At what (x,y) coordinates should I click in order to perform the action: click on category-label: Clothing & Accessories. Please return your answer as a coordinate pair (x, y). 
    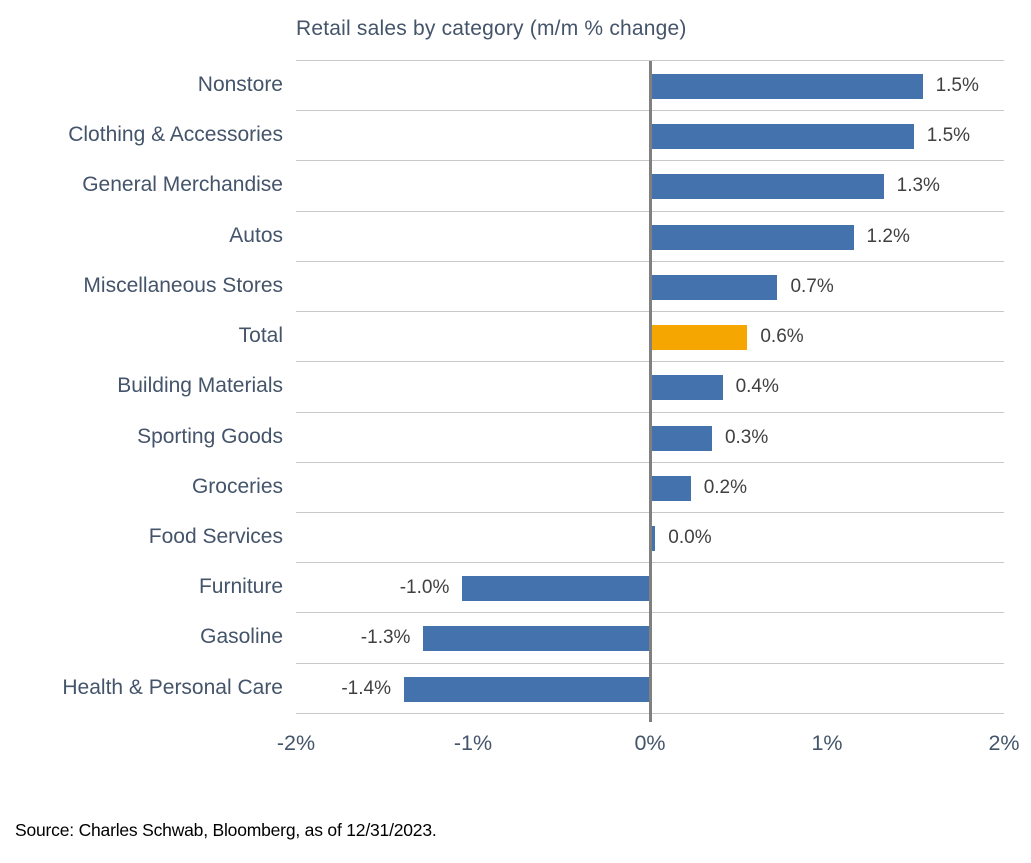
    Looking at the image, I should click on (175, 135).